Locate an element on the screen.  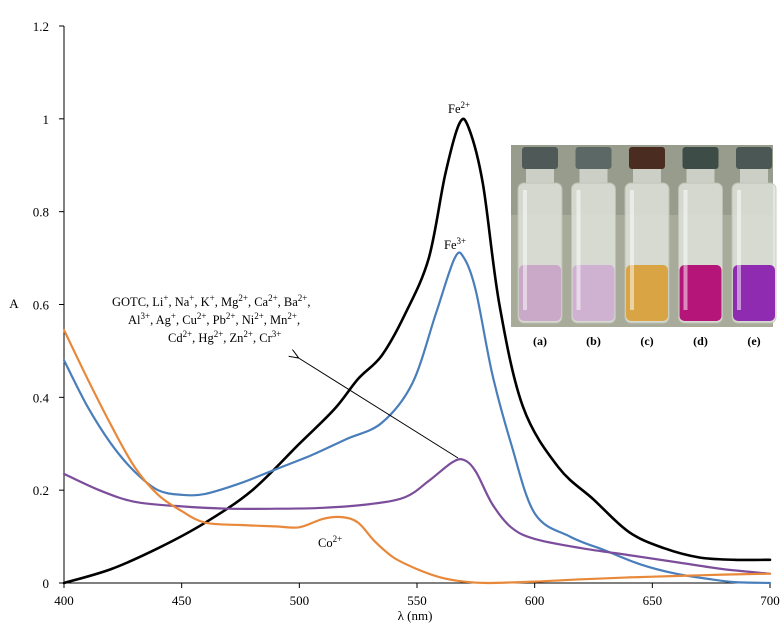
y-tick-label: 0 is located at coordinates (46, 583).